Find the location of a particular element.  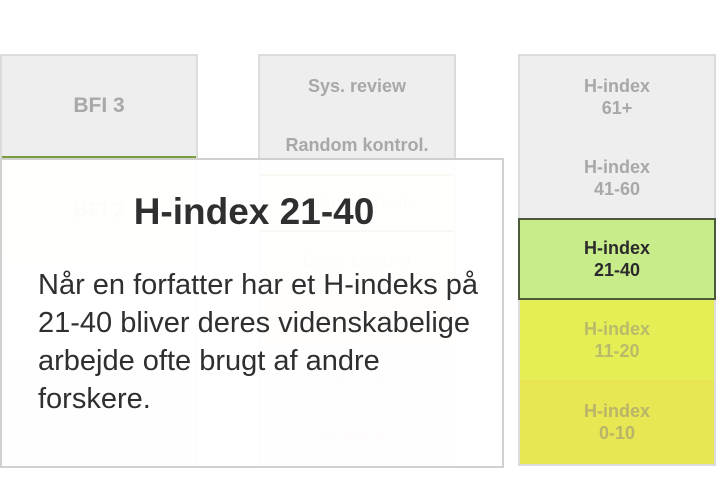

sys-review-label: Sys. review is located at coordinates (357, 86).